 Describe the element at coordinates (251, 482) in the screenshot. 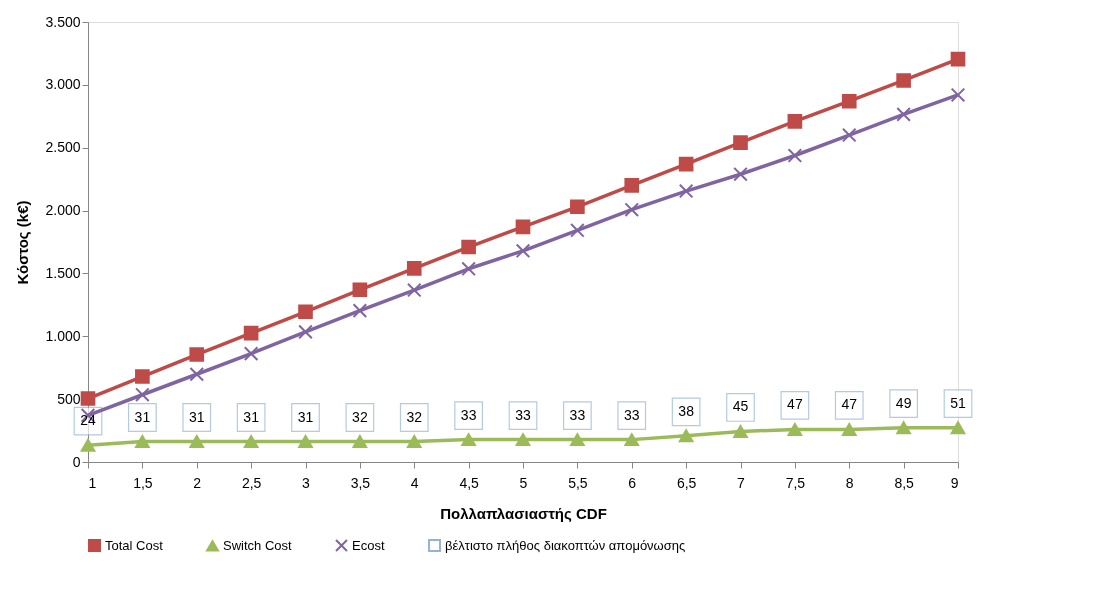

I see `x-tick-label: 2,5` at that location.